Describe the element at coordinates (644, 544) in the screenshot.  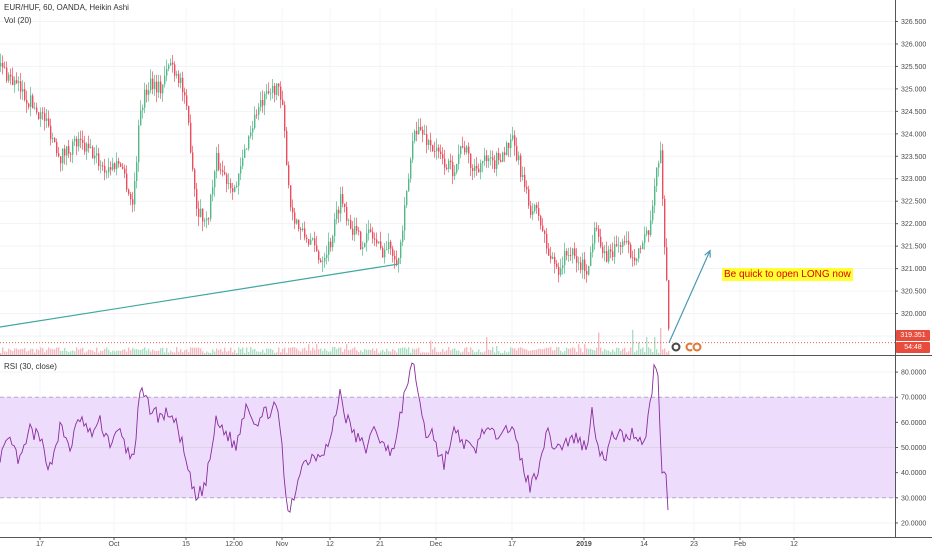
I see `date-tick-label: 14` at that location.